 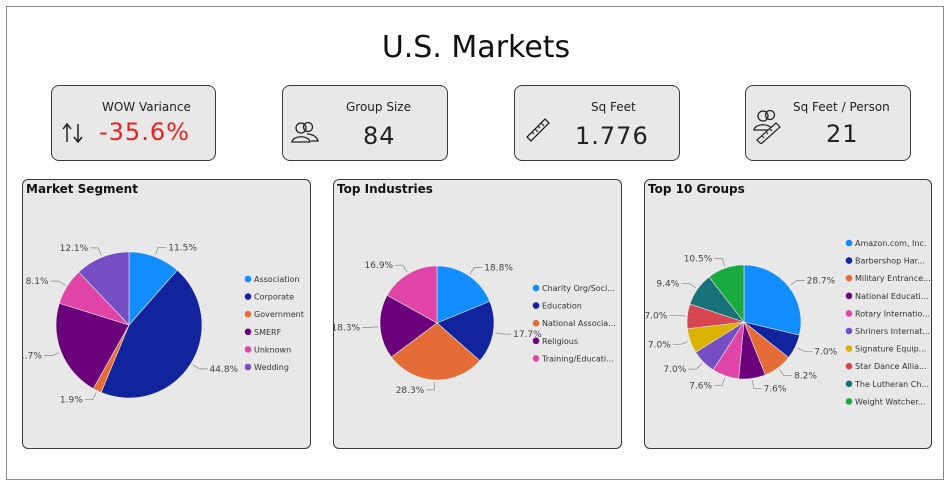 I want to click on data-label: 10.5%, so click(x=698, y=260).